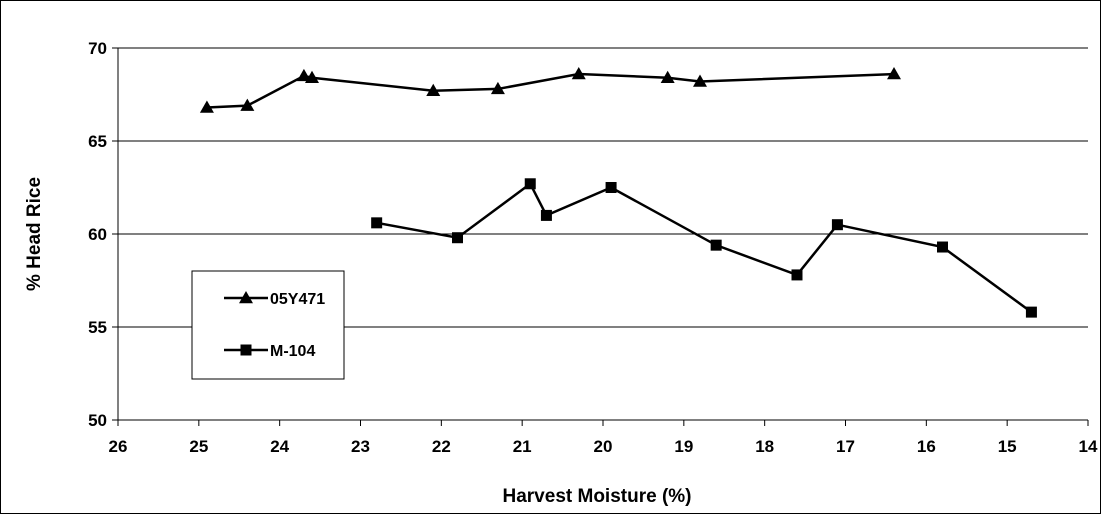 The image size is (1102, 515). What do you see at coordinates (1007, 446) in the screenshot?
I see `x-tick-label: 15` at bounding box center [1007, 446].